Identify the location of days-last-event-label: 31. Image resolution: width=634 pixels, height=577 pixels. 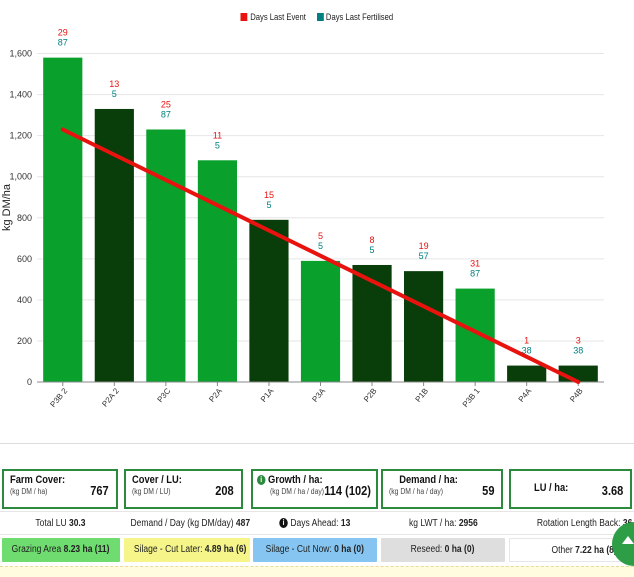
(475, 264).